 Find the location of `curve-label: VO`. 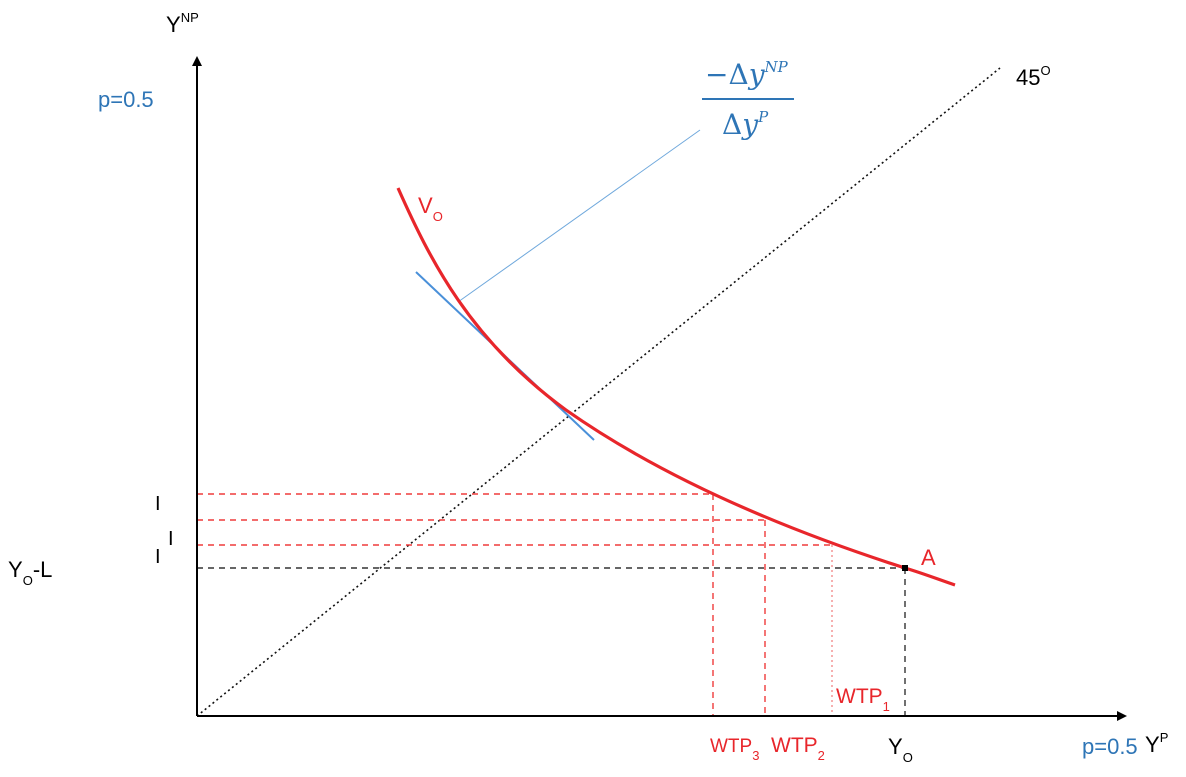

curve-label: VO is located at coordinates (430, 208).